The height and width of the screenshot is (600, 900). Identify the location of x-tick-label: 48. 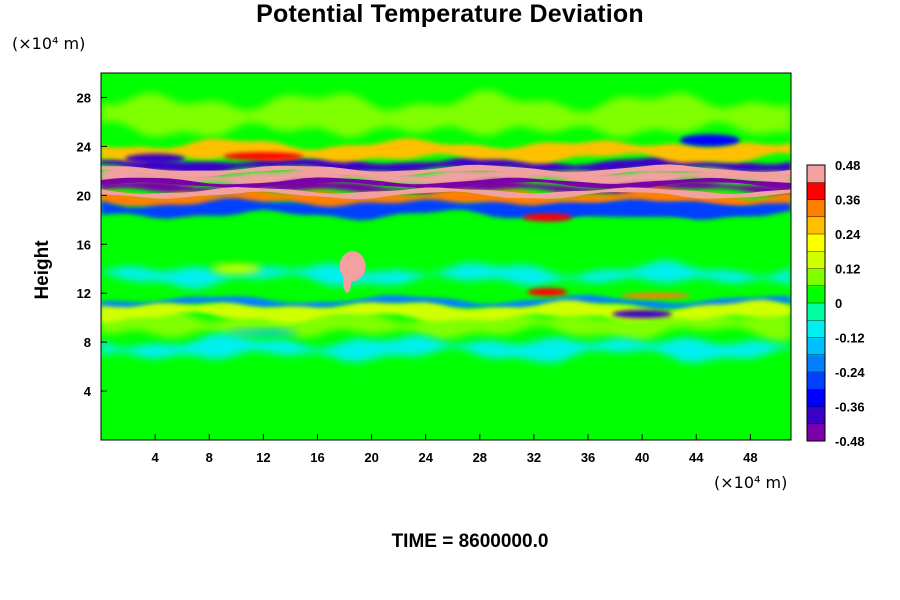
(750, 457).